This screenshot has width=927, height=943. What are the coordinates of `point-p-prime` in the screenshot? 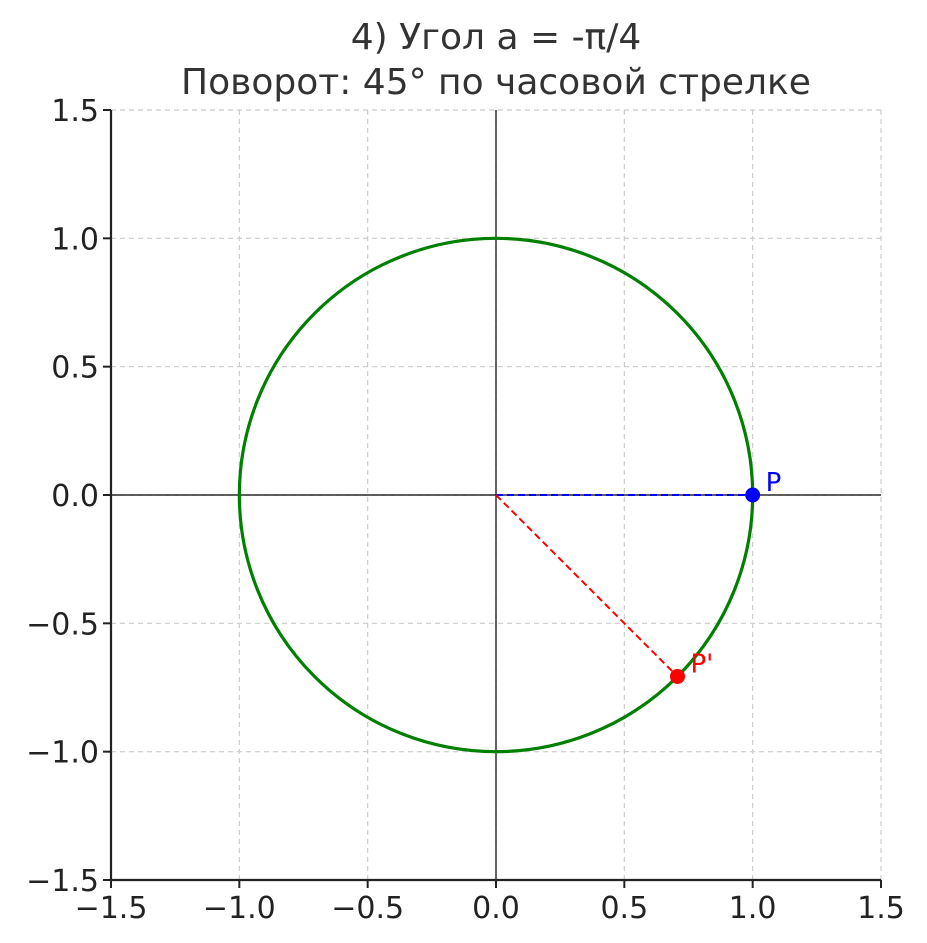 It's located at (677, 676).